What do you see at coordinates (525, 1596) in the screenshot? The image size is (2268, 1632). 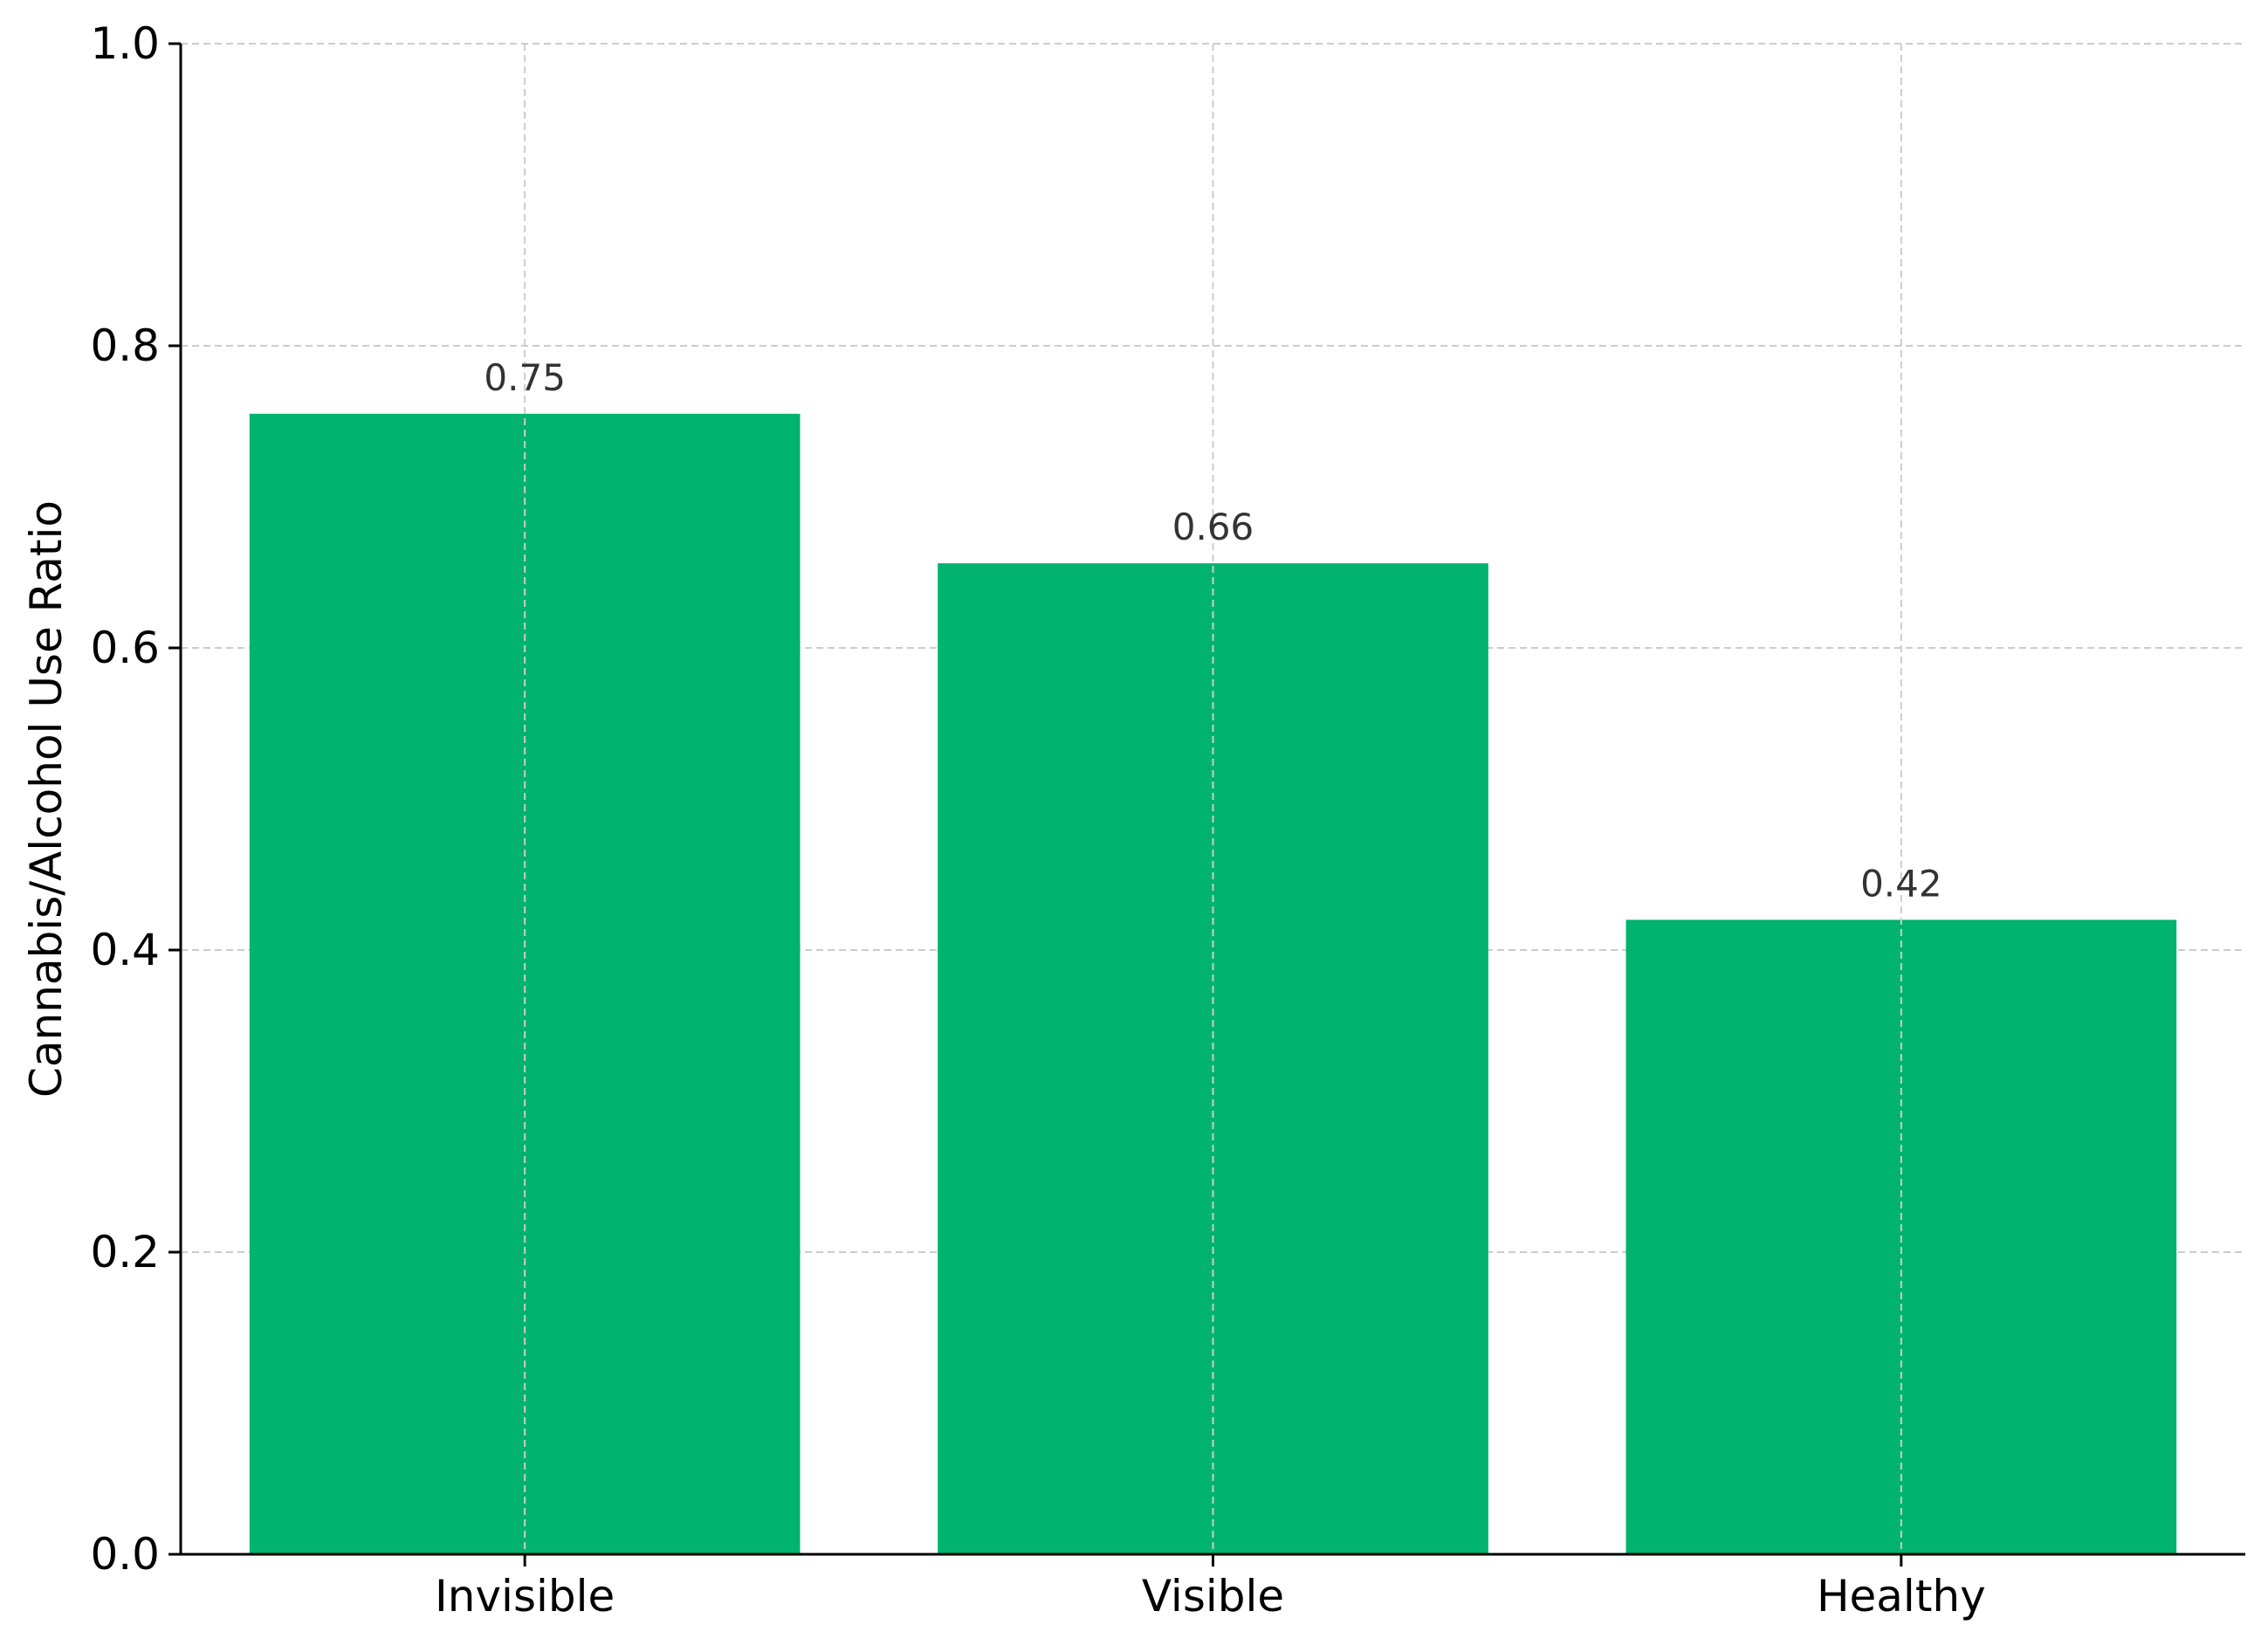 I see `x-tick-label: Invisible` at bounding box center [525, 1596].